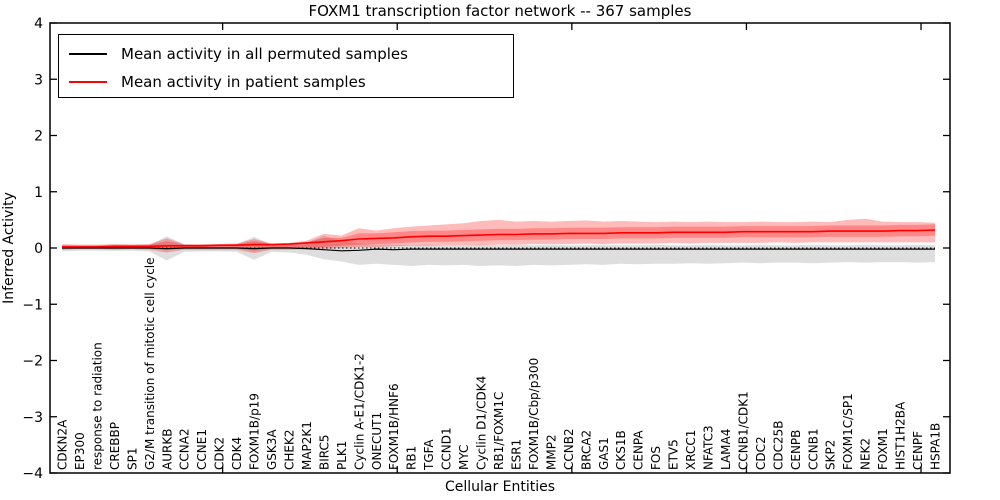  I want to click on x-category-label: FOXM1C/SP1, so click(848, 431).